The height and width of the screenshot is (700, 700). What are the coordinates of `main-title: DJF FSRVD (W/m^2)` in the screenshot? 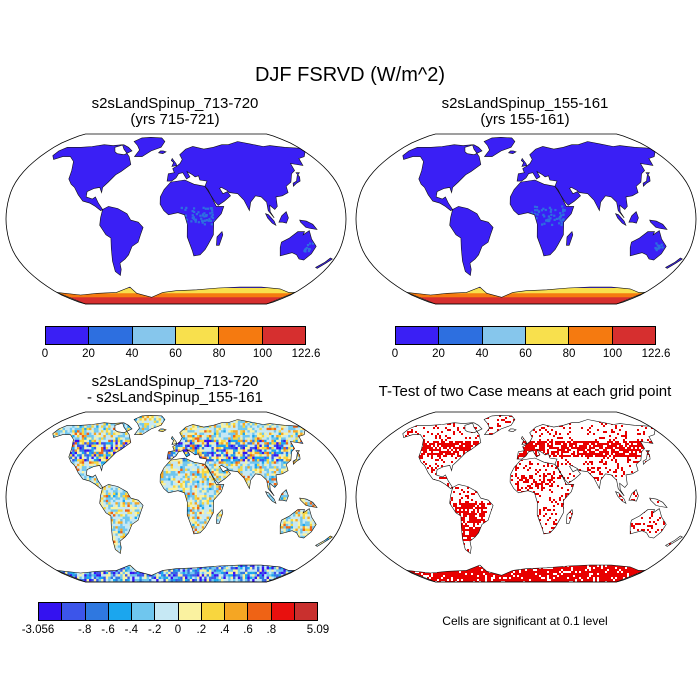 It's located at (350, 75).